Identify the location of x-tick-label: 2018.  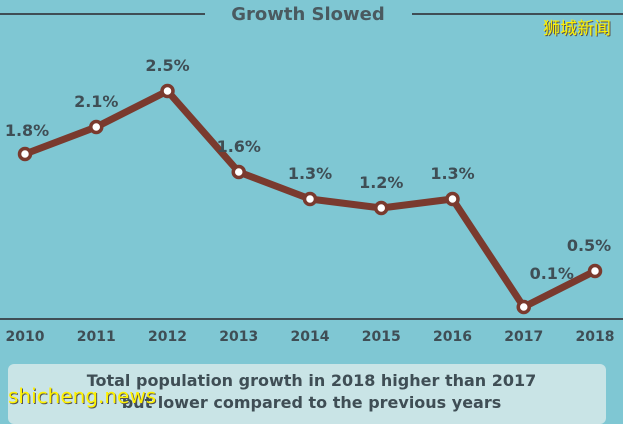
(595, 337).